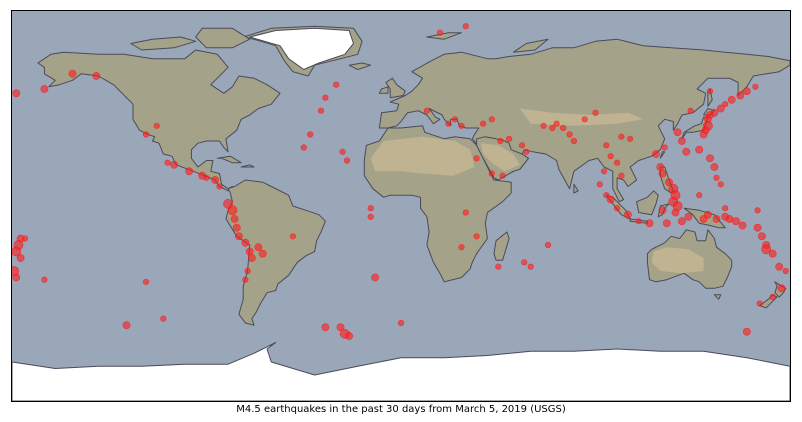  Describe the element at coordinates (383, 90) in the screenshot. I see `ireland` at that location.